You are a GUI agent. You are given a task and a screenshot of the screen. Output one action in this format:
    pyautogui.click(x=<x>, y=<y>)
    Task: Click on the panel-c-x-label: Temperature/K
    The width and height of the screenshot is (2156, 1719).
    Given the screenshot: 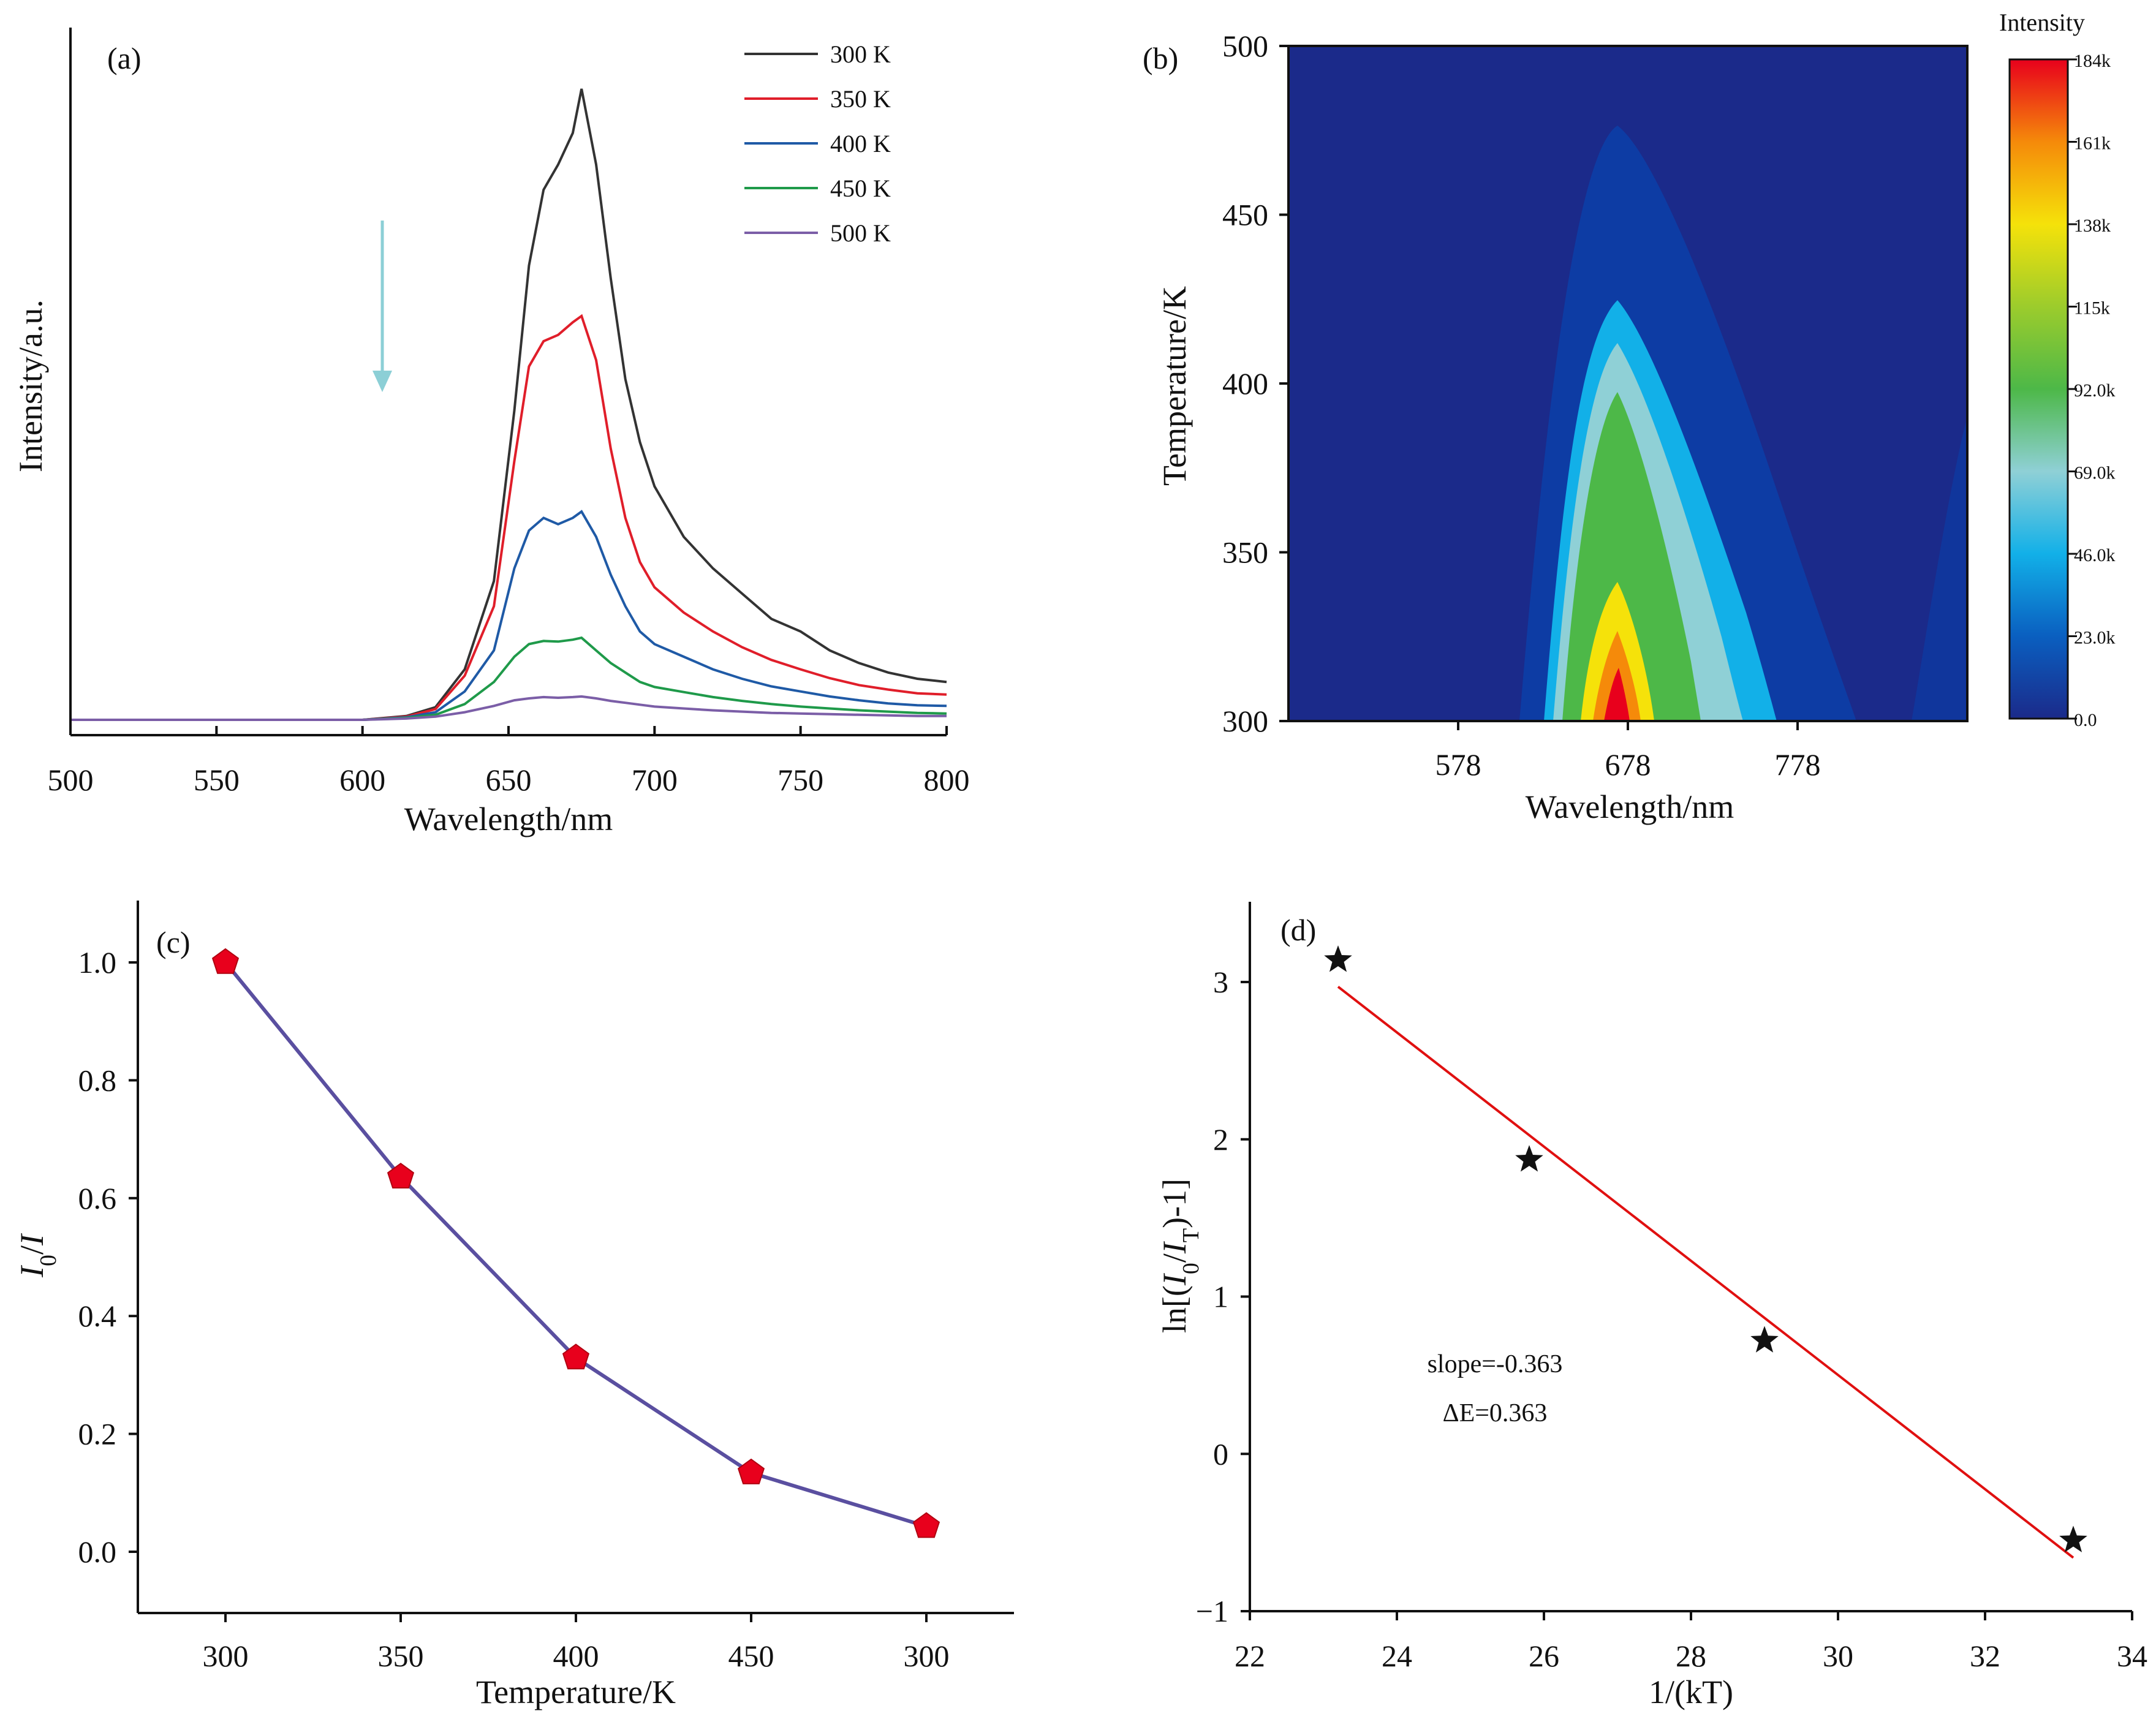 What is the action you would take?
    pyautogui.click(x=576, y=1692)
    